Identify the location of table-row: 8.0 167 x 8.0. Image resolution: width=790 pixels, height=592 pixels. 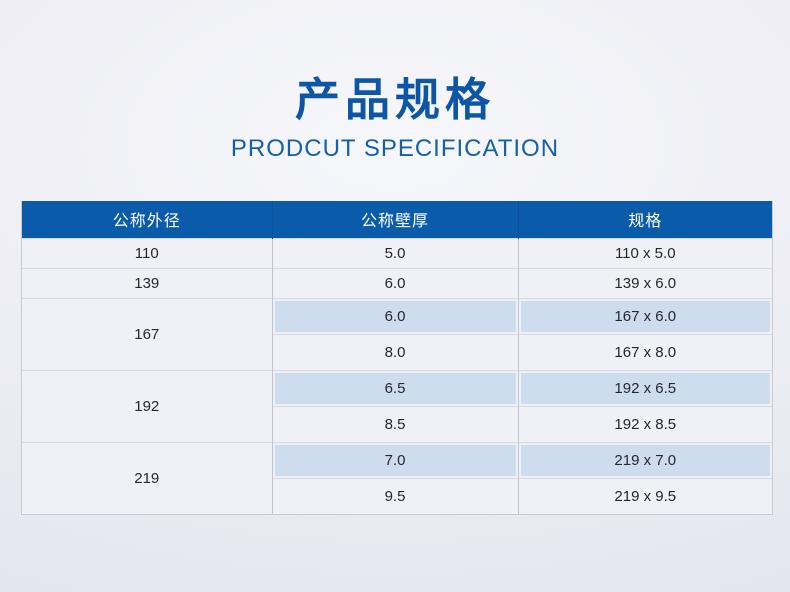
(397, 351).